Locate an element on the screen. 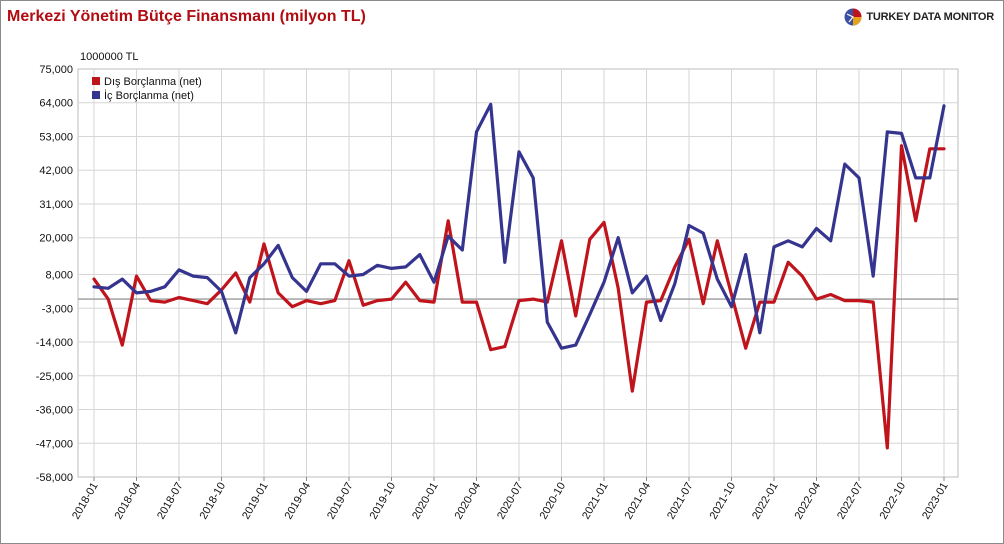  y-tick-label: 8,000 is located at coordinates (59, 276).